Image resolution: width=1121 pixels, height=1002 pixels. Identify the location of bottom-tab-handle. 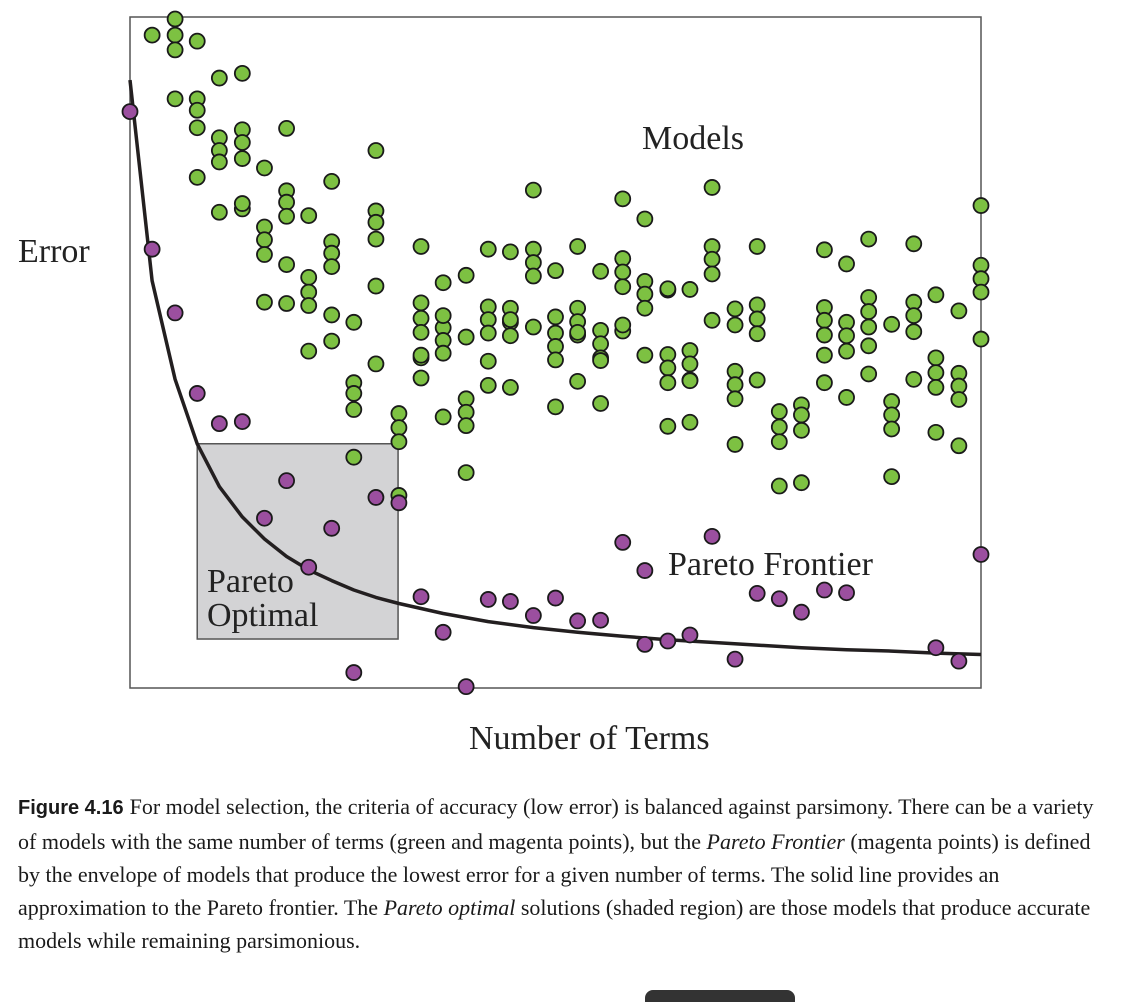
(720, 996).